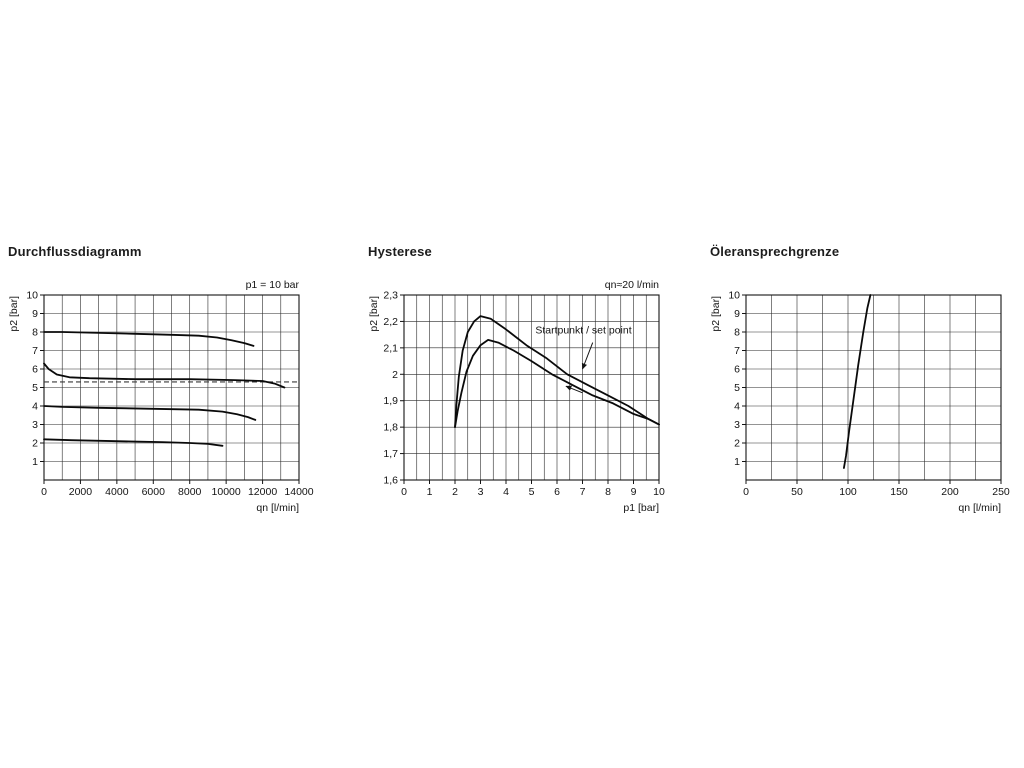  I want to click on x-tick-label: 14000, so click(298, 492).